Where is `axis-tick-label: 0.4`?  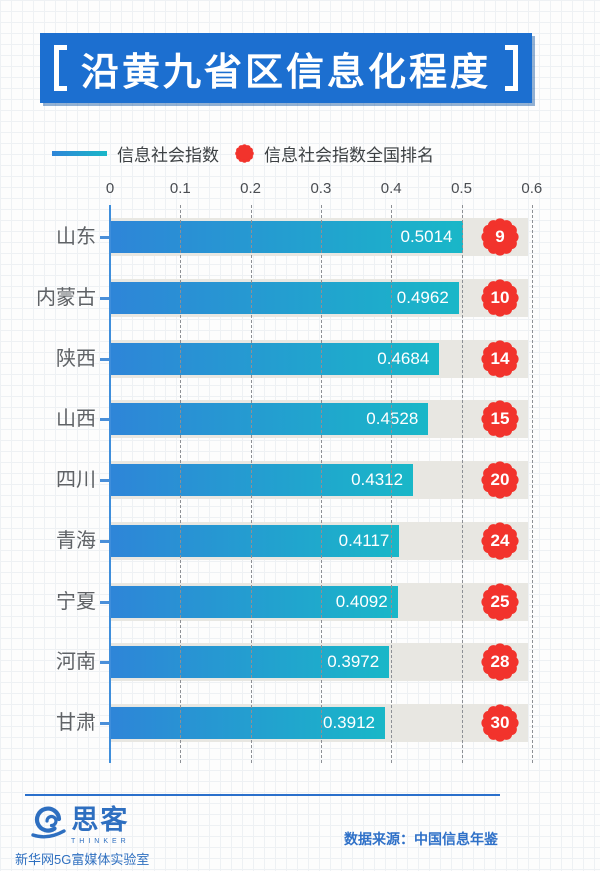
axis-tick-label: 0.4 is located at coordinates (391, 188).